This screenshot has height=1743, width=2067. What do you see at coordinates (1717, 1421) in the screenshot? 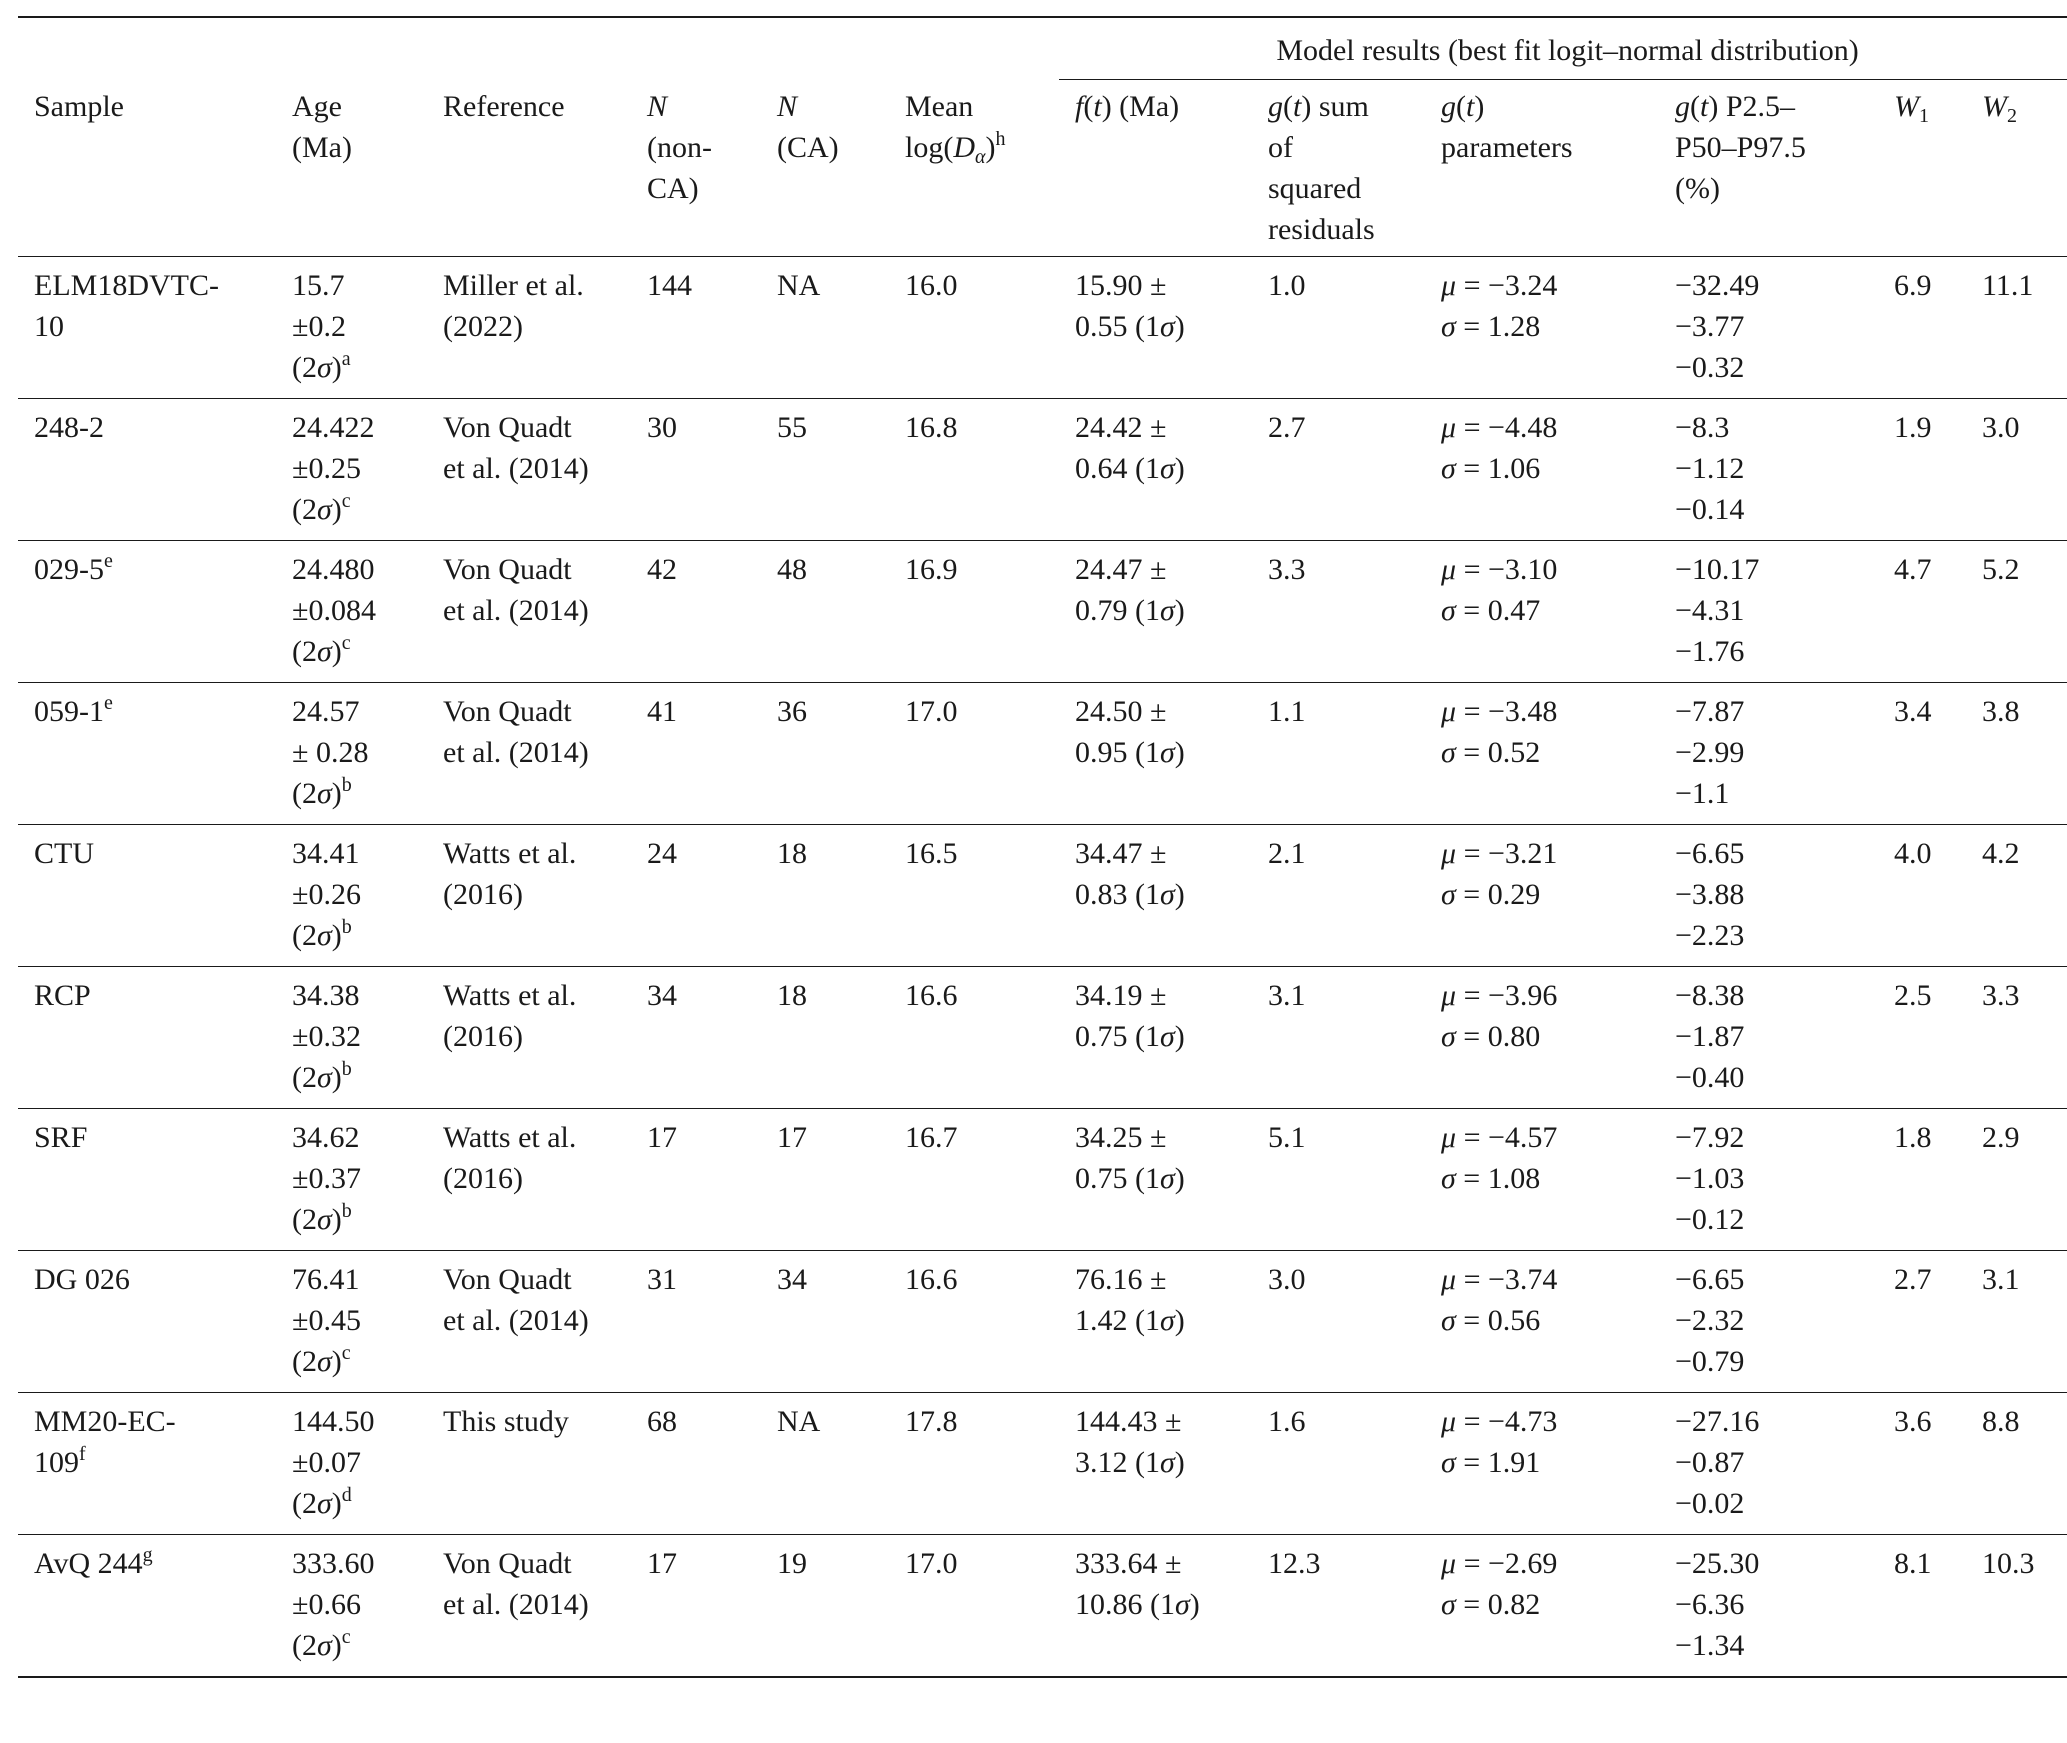
I see `cell-line: −27.16` at bounding box center [1717, 1421].